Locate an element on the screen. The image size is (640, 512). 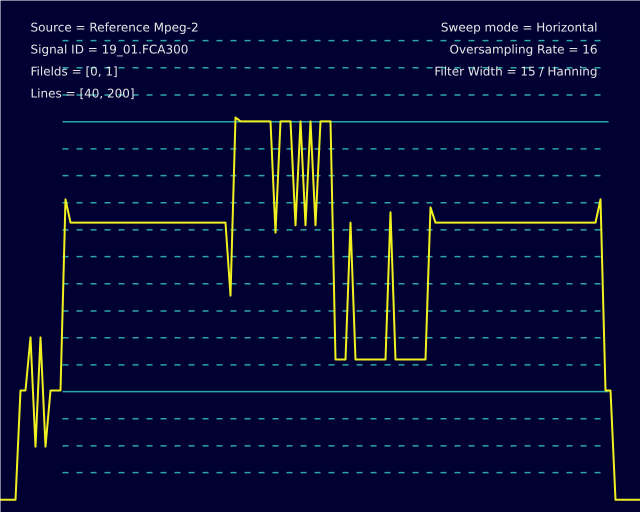
text: Oversampling Rate = 16 is located at coordinates (524, 49).